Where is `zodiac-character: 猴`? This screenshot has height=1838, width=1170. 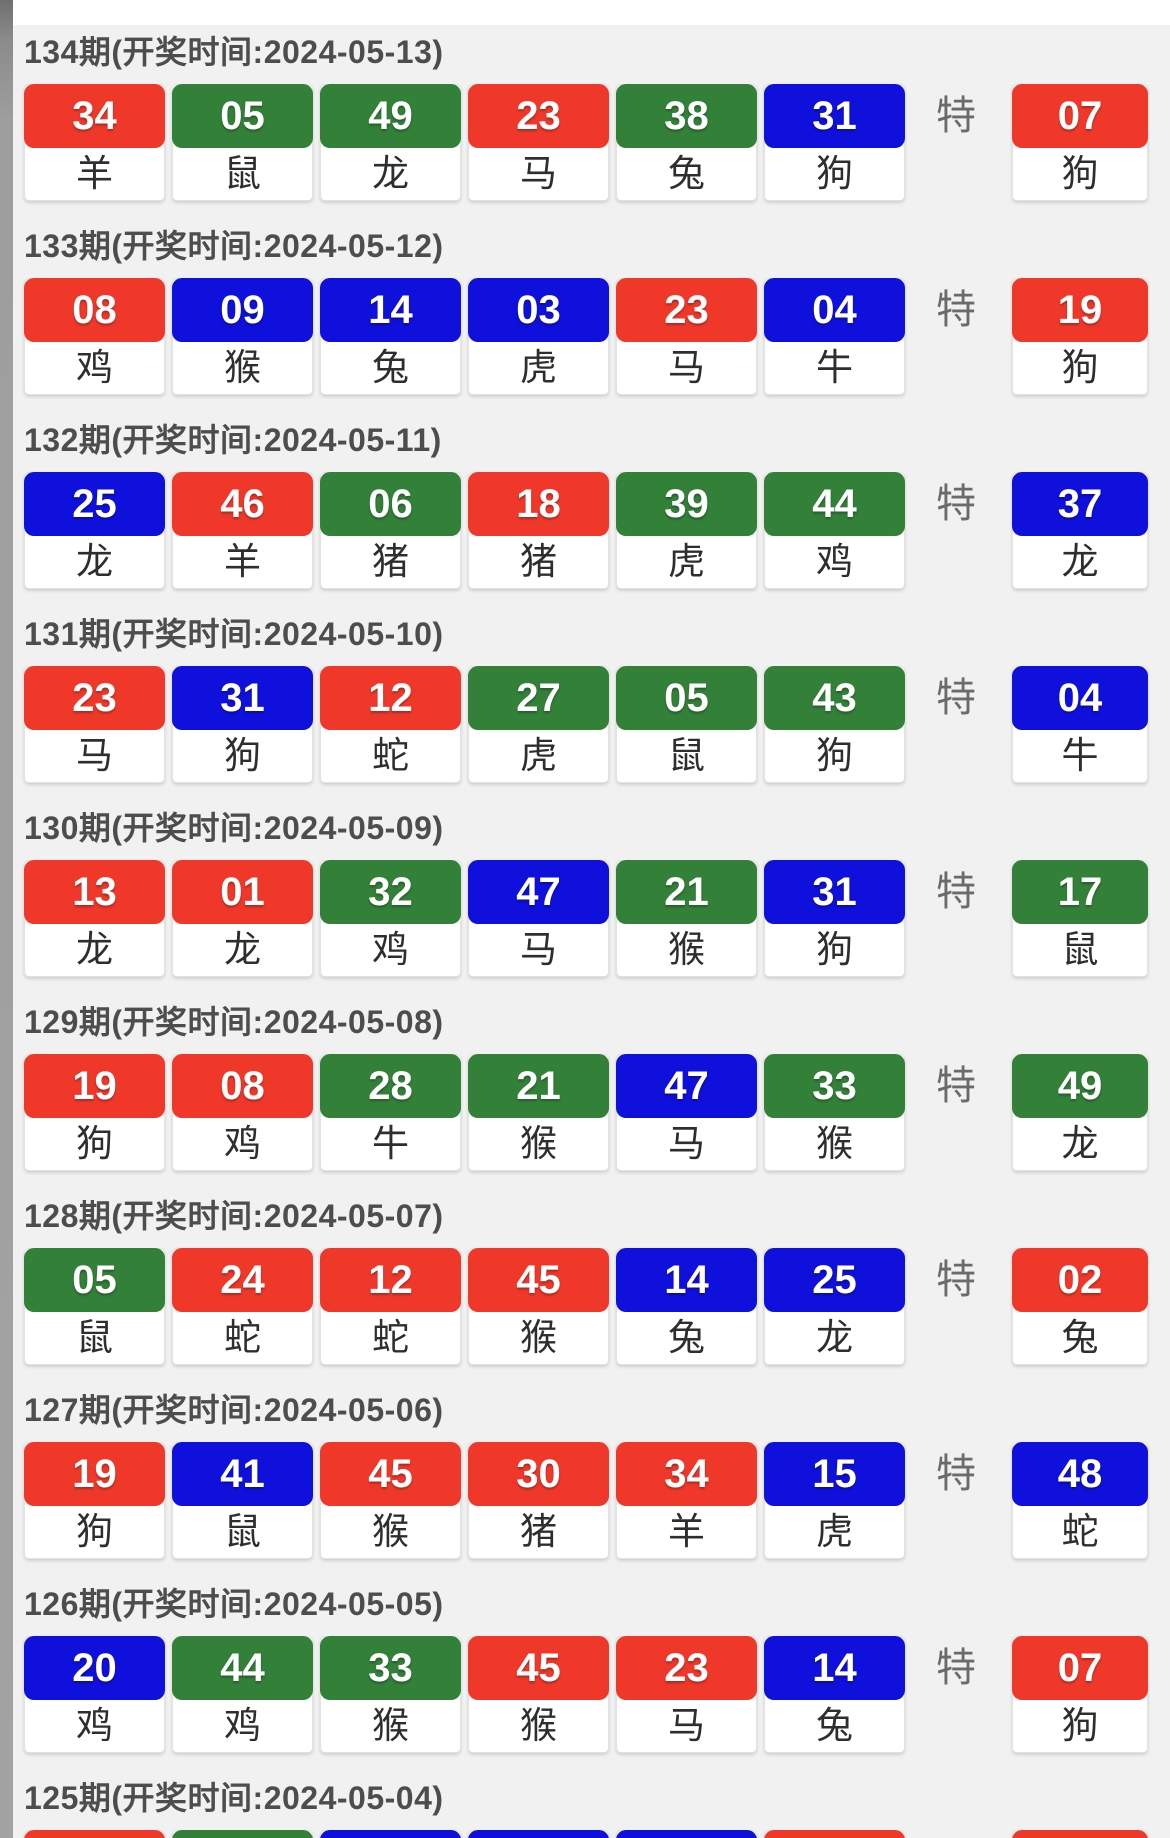 zodiac-character: 猴 is located at coordinates (242, 367).